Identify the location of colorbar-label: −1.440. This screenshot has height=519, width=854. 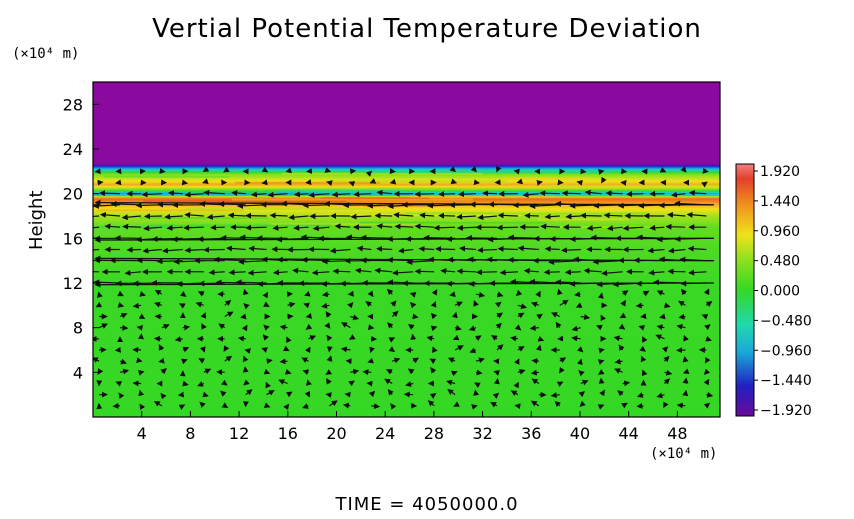
(786, 381).